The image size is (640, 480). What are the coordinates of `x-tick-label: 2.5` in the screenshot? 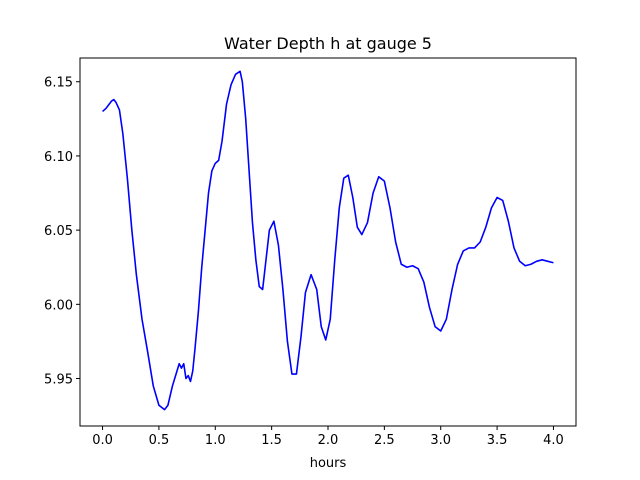 It's located at (384, 440).